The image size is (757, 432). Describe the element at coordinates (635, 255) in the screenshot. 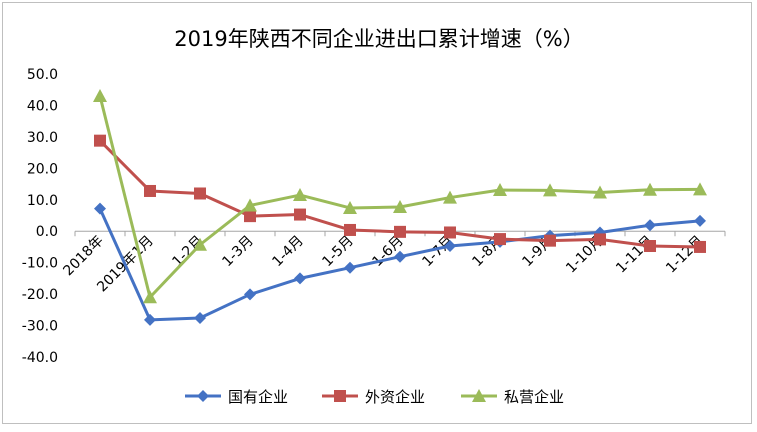

I see `x-tick-label: 1-11月` at that location.